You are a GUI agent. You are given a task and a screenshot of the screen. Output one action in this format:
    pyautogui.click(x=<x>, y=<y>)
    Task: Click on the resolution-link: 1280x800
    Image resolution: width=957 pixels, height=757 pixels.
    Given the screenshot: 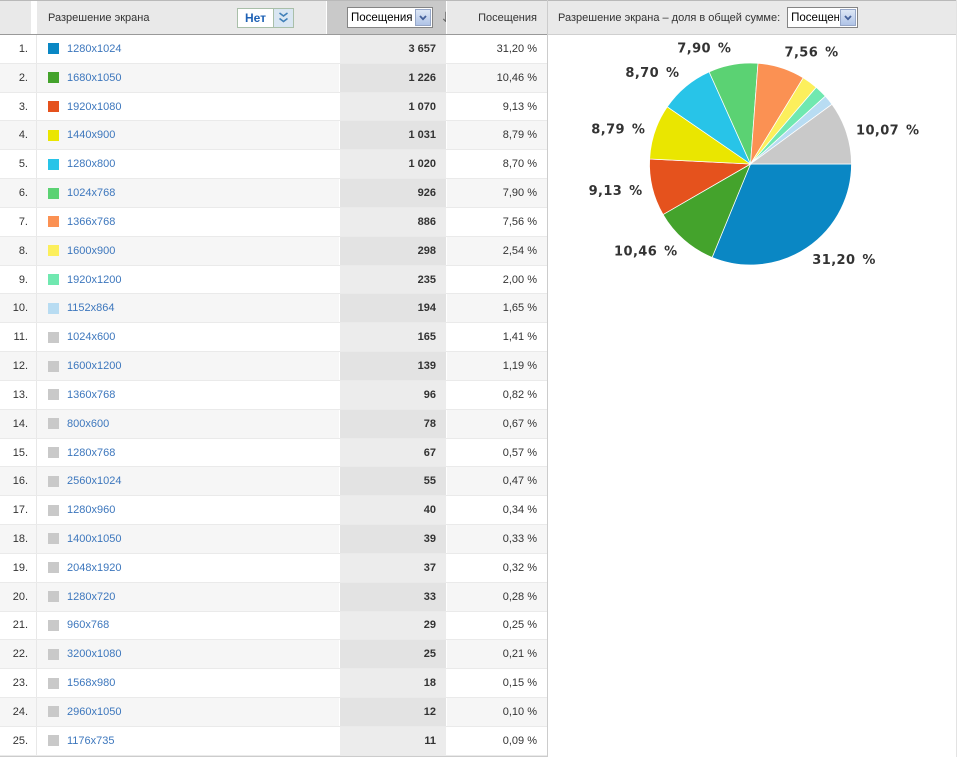 What is the action you would take?
    pyautogui.click(x=91, y=164)
    